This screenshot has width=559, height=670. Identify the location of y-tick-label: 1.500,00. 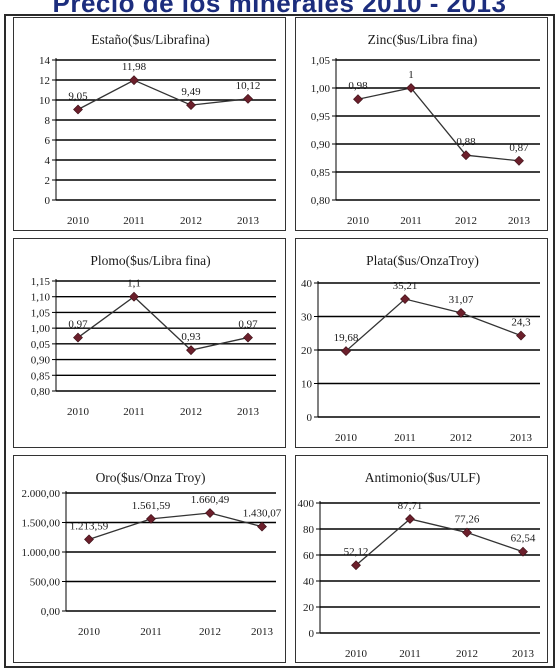
(41, 524).